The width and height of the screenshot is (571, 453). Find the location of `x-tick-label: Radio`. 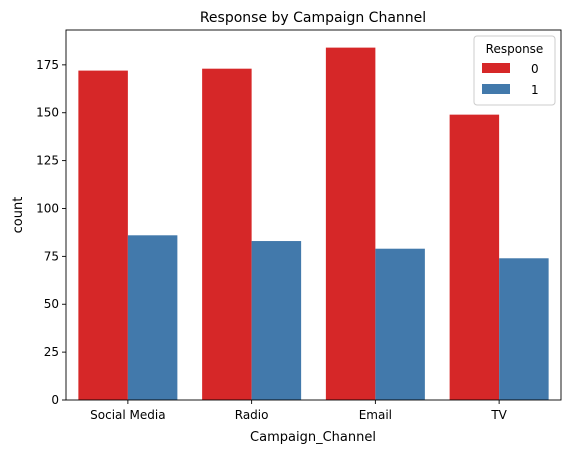

x-tick-label: Radio is located at coordinates (252, 415).